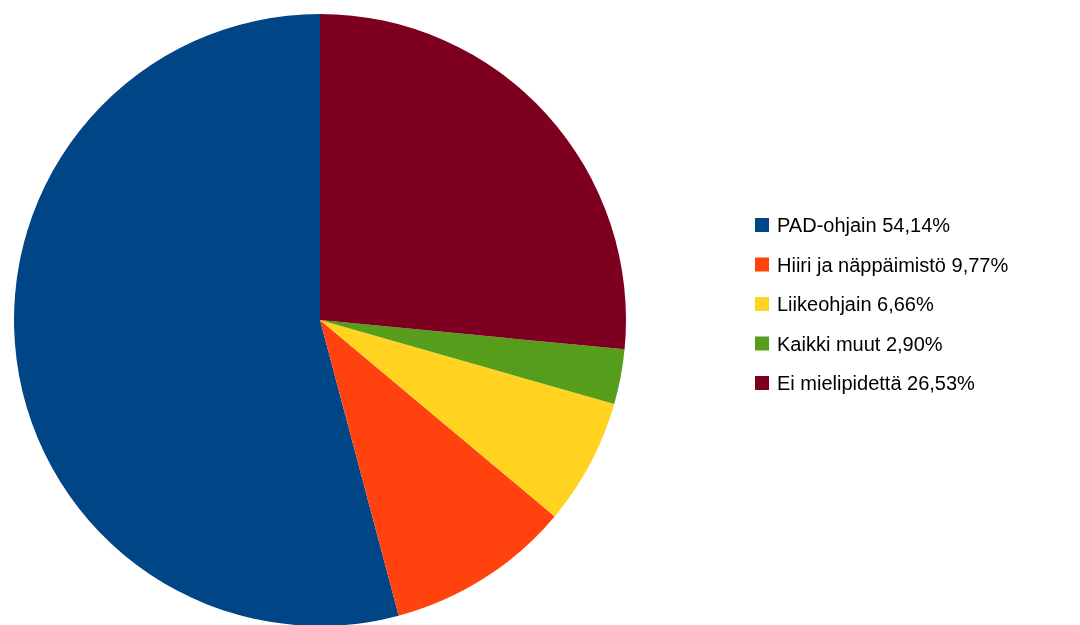 This screenshot has height=625, width=1080. I want to click on legend-label: Kaikki muut 2,90%, so click(860, 343).